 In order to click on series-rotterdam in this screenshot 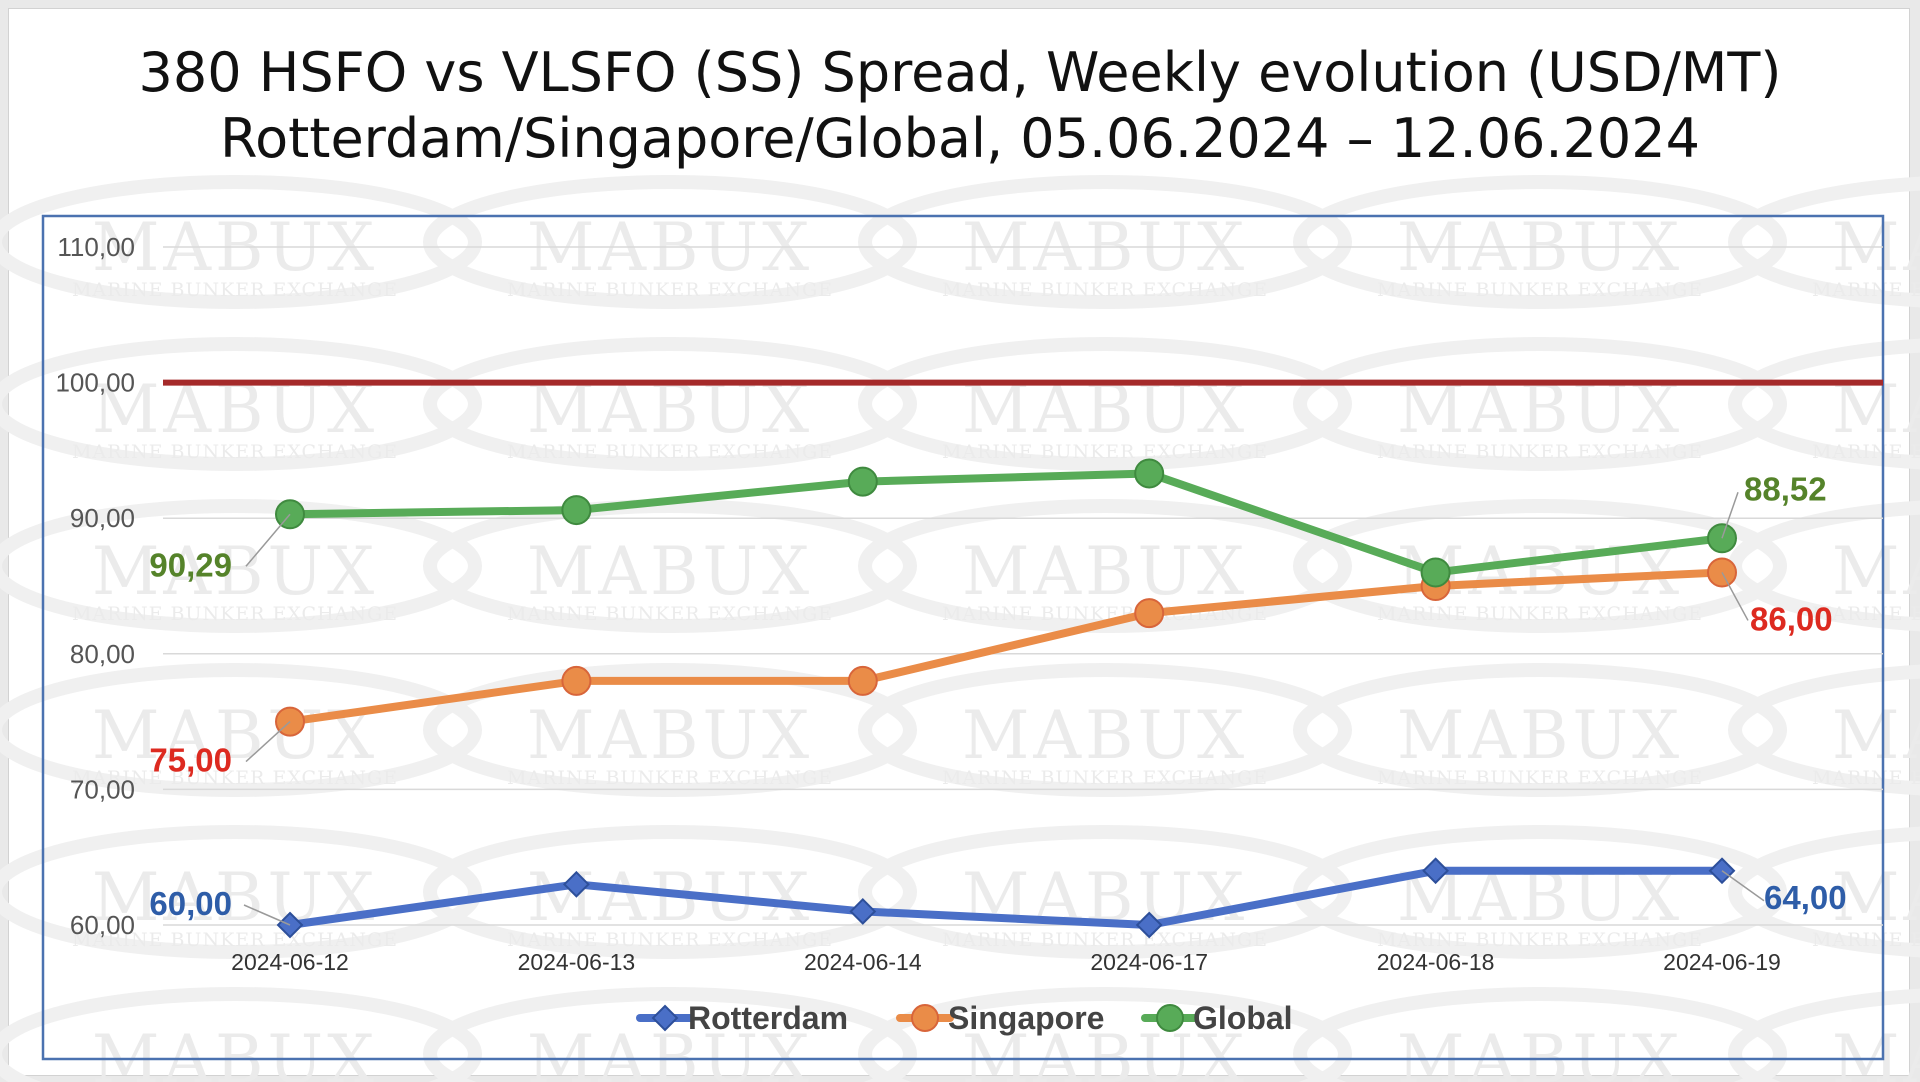, I will do `click(1006, 898)`.